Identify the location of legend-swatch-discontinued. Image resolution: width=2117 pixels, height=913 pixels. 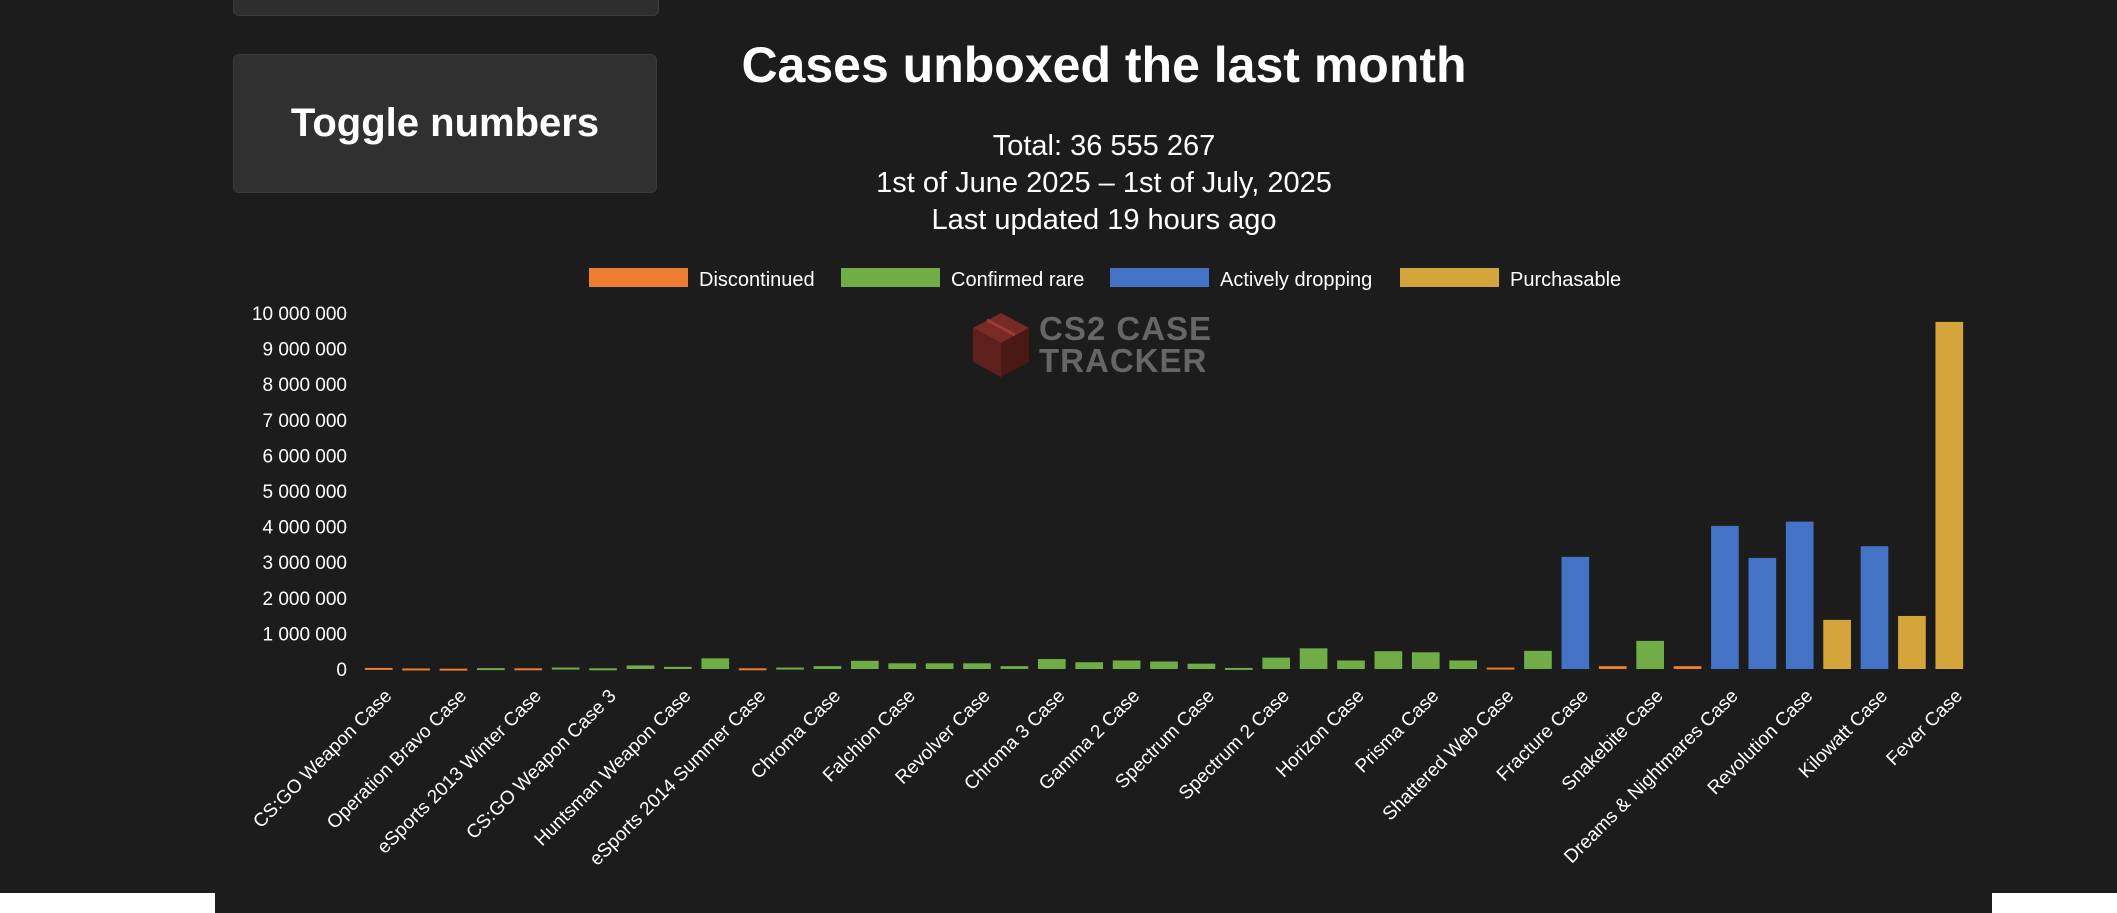
(638, 277).